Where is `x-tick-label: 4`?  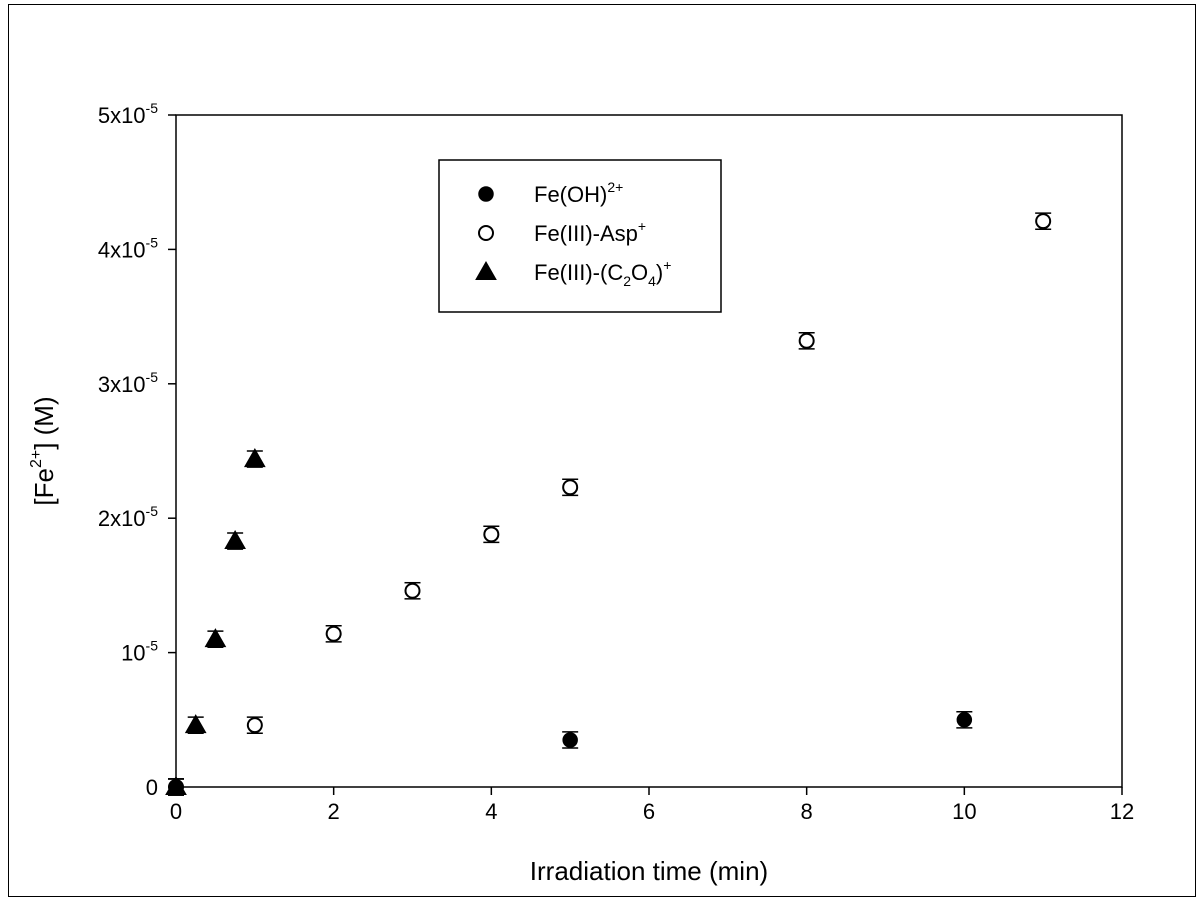 x-tick-label: 4 is located at coordinates (491, 811).